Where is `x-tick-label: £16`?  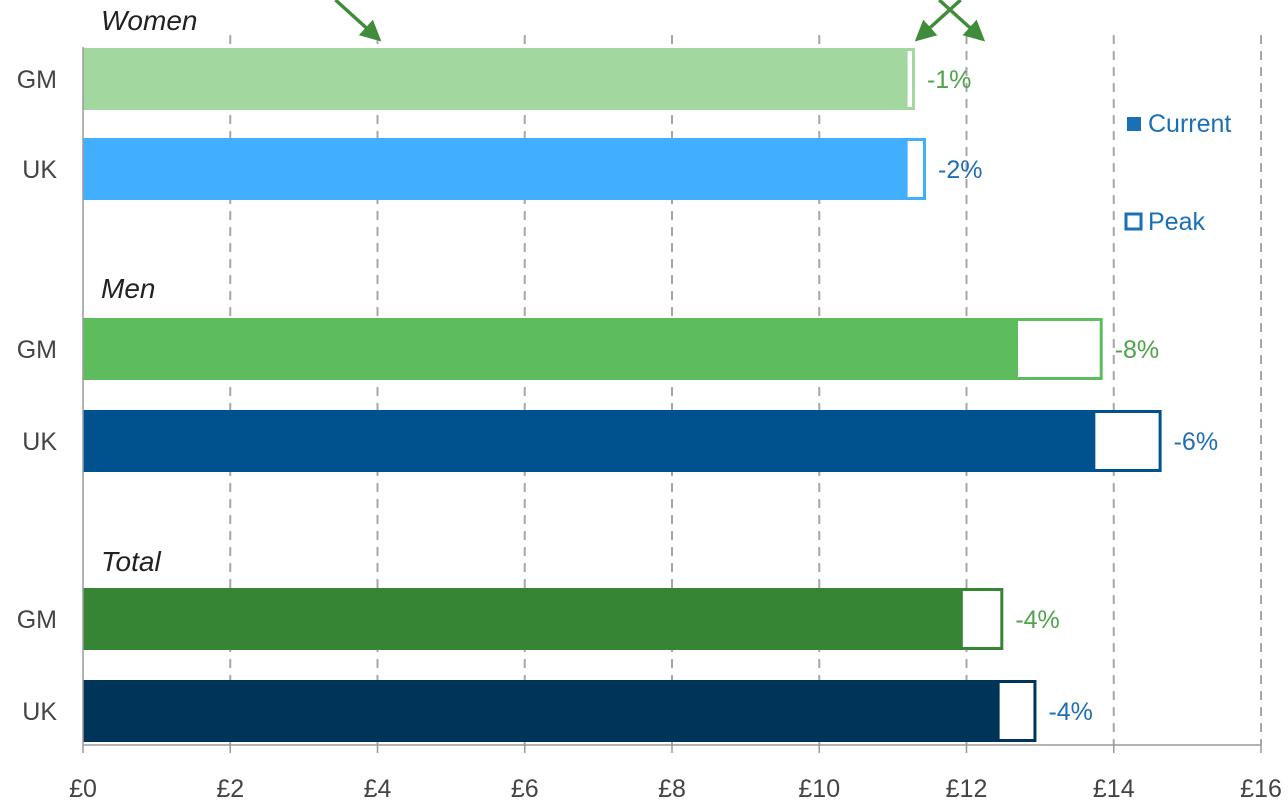
x-tick-label: £16 is located at coordinates (1261, 789).